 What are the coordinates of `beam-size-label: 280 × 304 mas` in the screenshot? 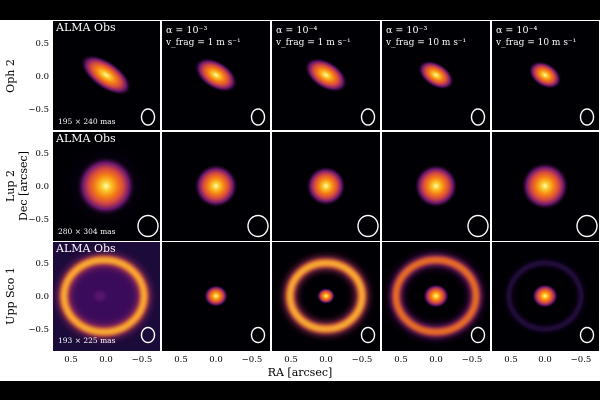 It's located at (87, 231).